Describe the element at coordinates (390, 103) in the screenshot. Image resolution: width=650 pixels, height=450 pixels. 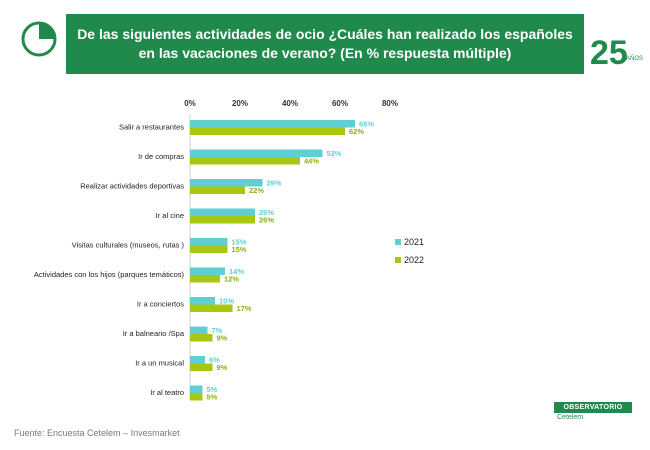
I see `x-tick-label: 80%` at that location.